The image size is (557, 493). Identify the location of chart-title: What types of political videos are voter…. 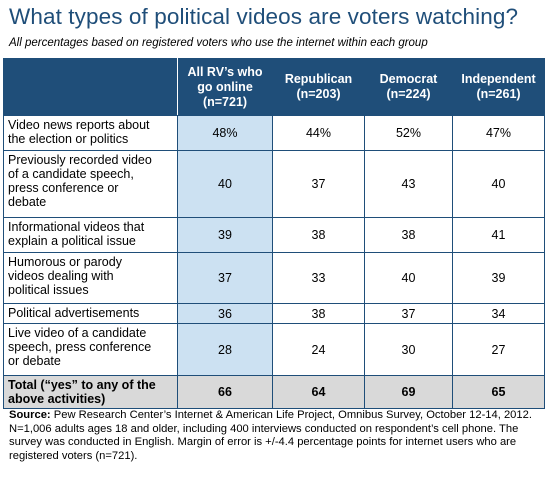
(264, 16).